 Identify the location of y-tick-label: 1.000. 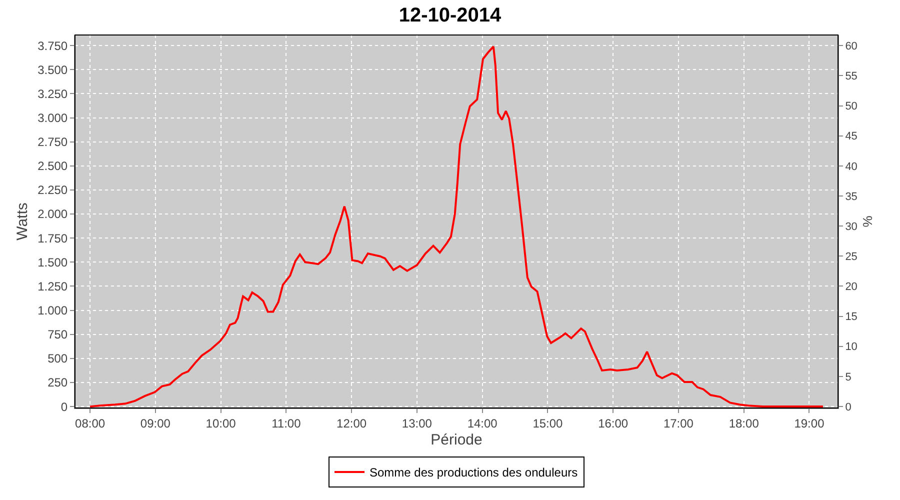
(53, 311).